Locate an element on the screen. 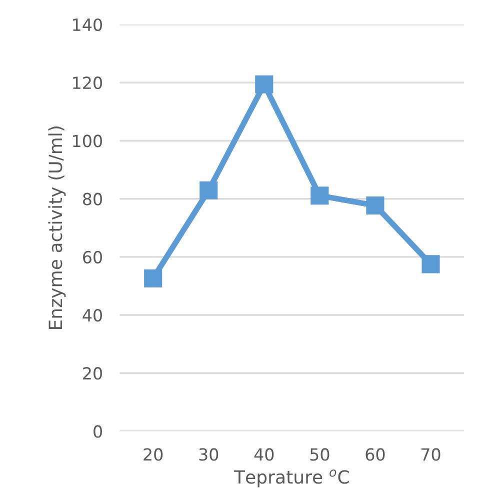 The width and height of the screenshot is (499, 490). x-axis-title: Teprature $^{o}$C is located at coordinates (291, 479).